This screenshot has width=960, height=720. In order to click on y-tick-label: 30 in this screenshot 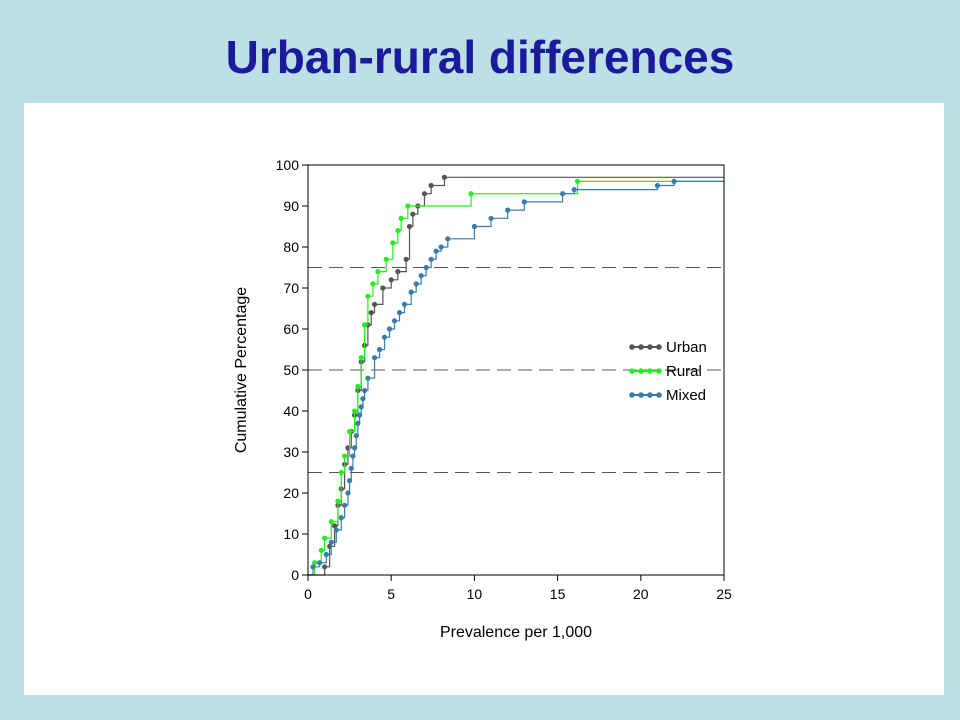, I will do `click(291, 452)`.